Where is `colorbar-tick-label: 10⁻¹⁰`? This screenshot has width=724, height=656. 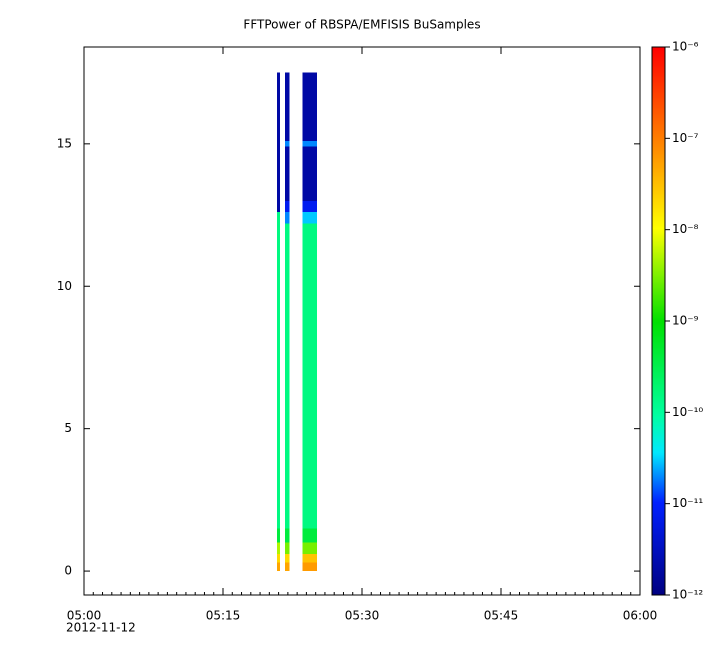 colorbar-tick-label: 10⁻¹⁰ is located at coordinates (687, 412).